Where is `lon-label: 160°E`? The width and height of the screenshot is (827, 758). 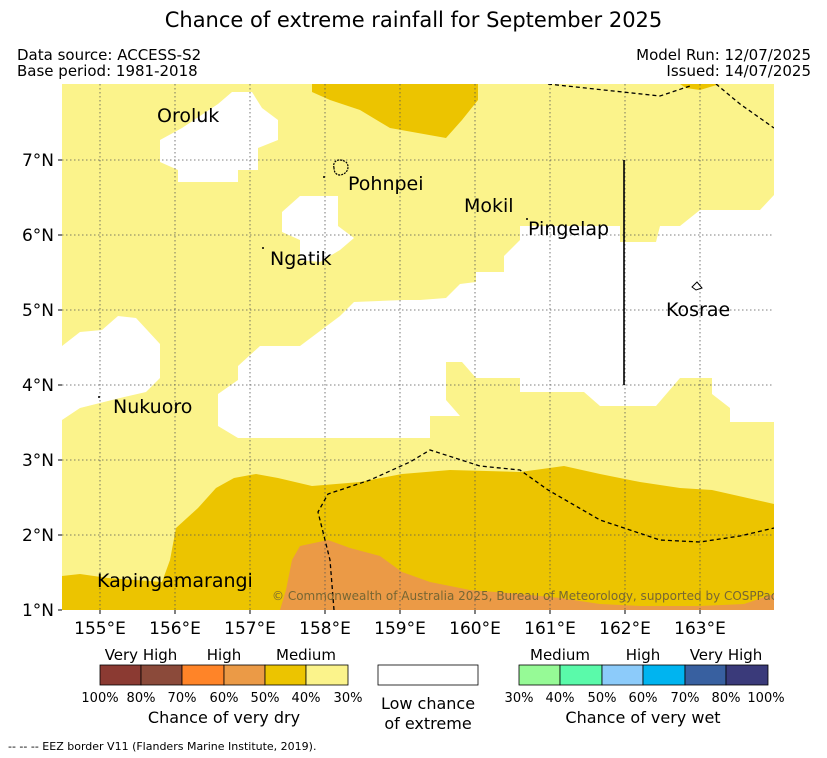
lon-label: 160°E is located at coordinates (475, 629).